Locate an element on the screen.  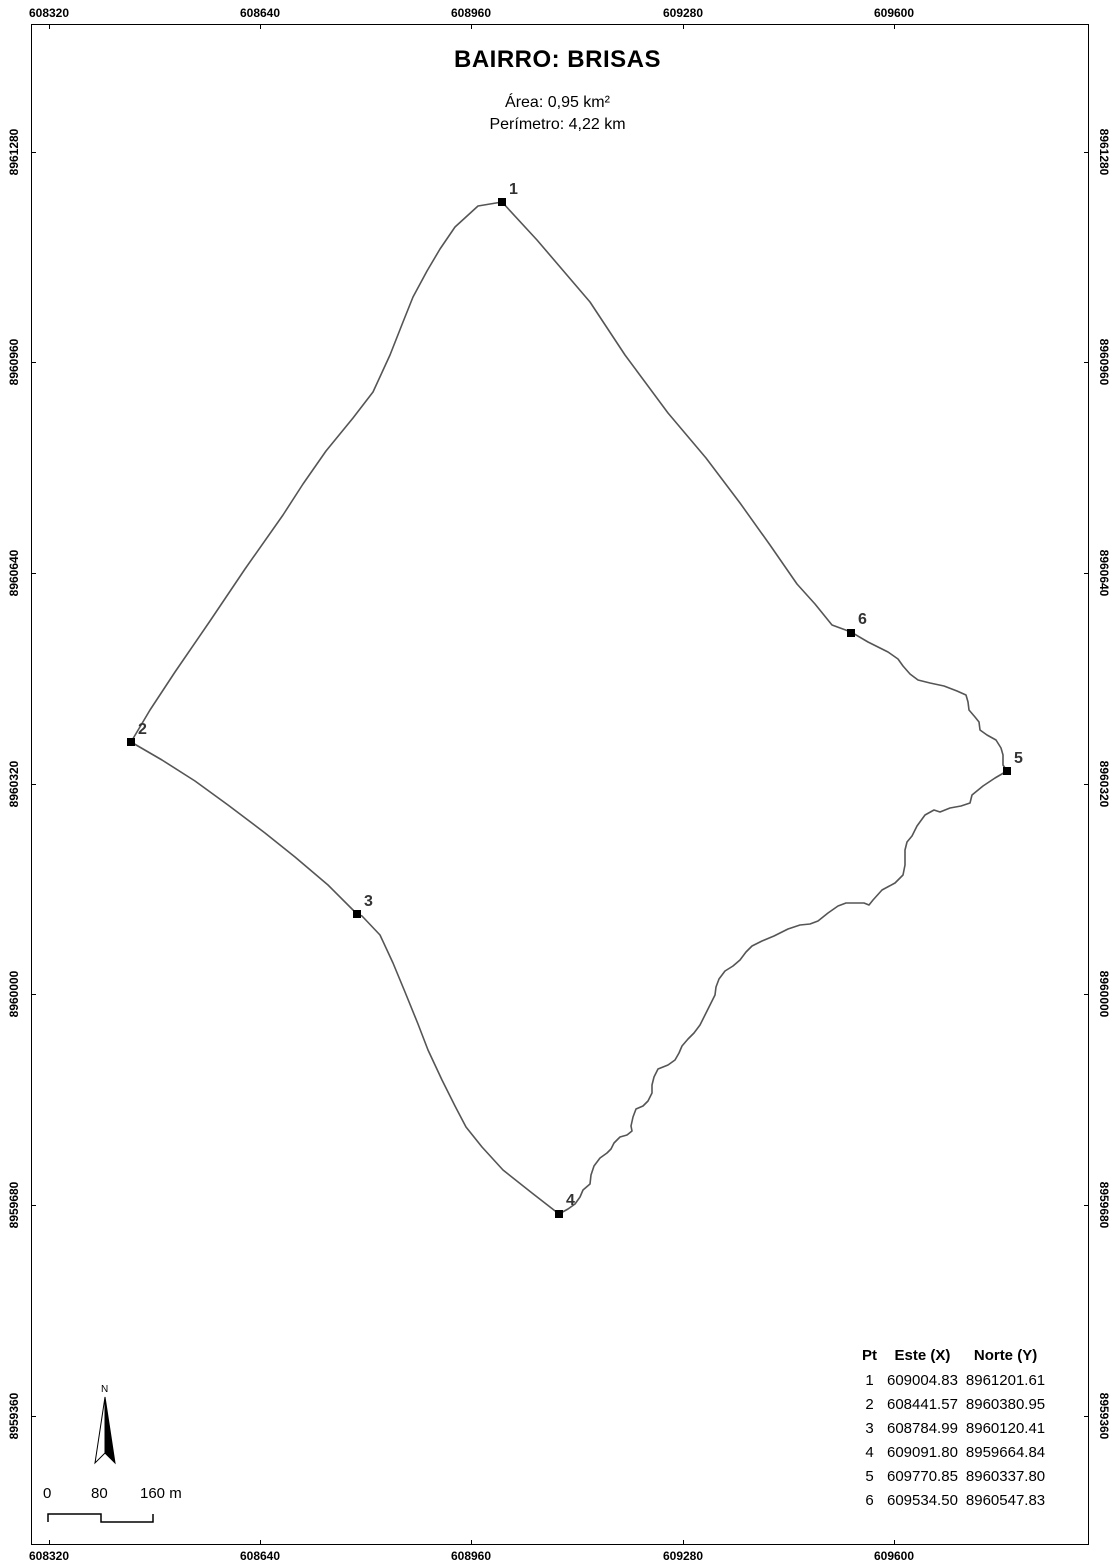
pt-cell: 5 is located at coordinates (869, 1476).